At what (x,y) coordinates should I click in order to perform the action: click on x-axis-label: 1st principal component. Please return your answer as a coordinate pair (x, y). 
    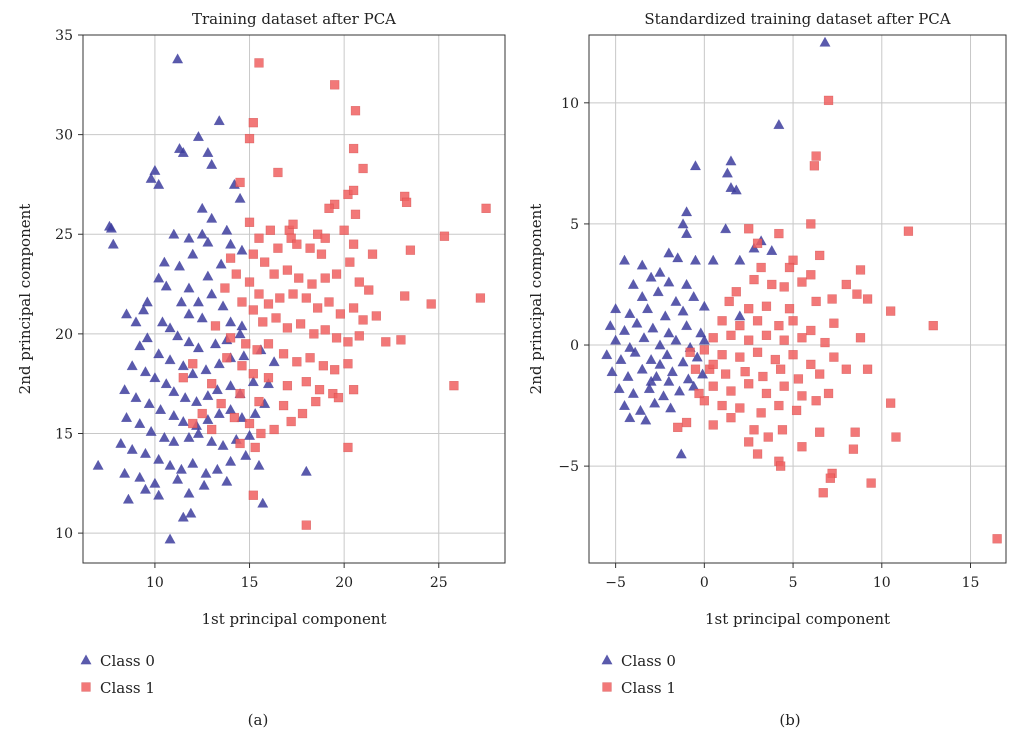
    Looking at the image, I should click on (293, 619).